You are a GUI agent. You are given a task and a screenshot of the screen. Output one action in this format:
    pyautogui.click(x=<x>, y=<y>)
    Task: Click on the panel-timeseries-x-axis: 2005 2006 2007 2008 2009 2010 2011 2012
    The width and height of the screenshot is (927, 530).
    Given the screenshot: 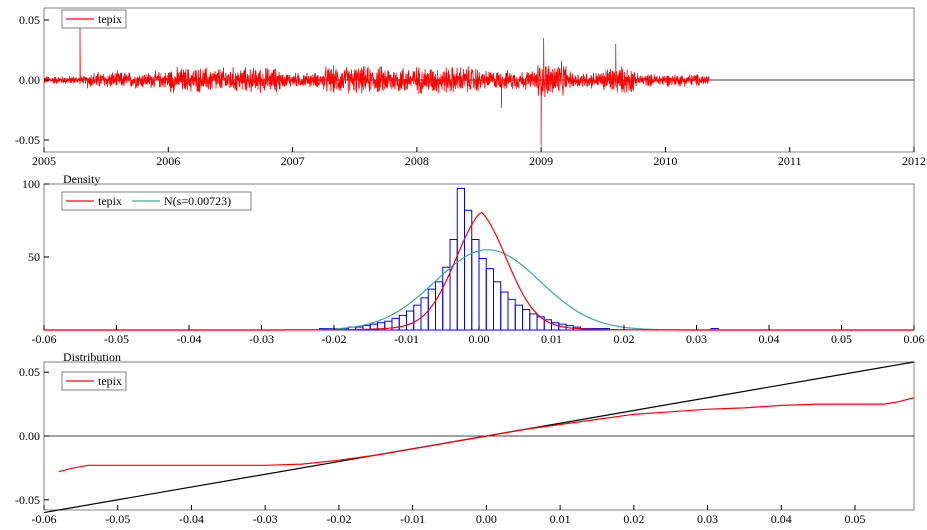 What is the action you would take?
    pyautogui.click(x=479, y=157)
    